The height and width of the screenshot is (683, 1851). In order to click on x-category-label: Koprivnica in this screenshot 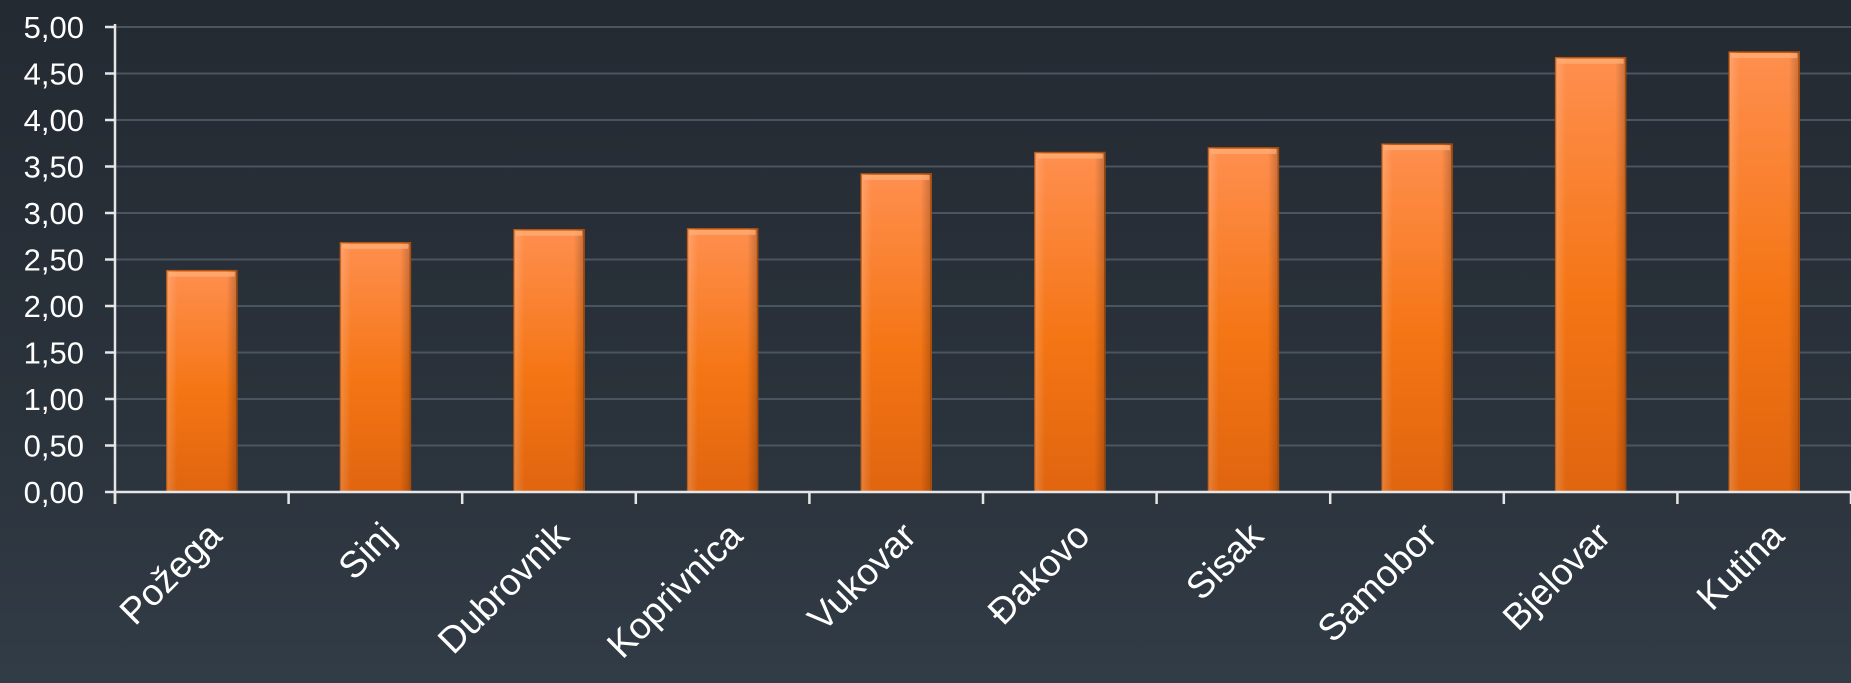, I will do `click(674, 589)`.